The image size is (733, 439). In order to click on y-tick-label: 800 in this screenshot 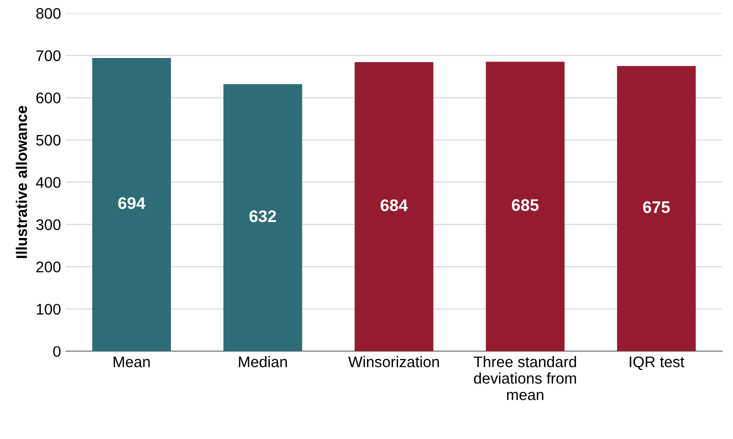, I will do `click(48, 13)`.